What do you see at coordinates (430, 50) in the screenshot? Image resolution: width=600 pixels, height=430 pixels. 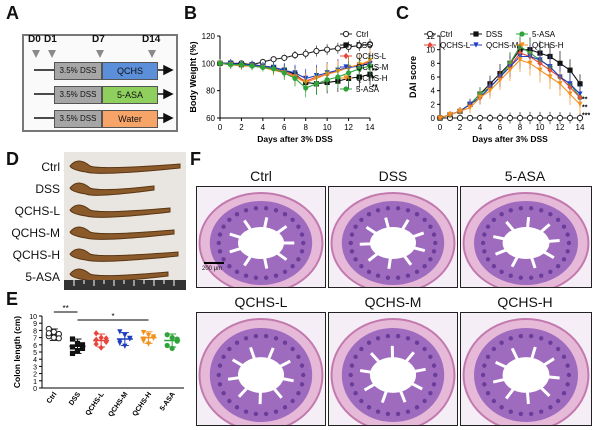 I see `y-tick-label: 10` at bounding box center [430, 50].